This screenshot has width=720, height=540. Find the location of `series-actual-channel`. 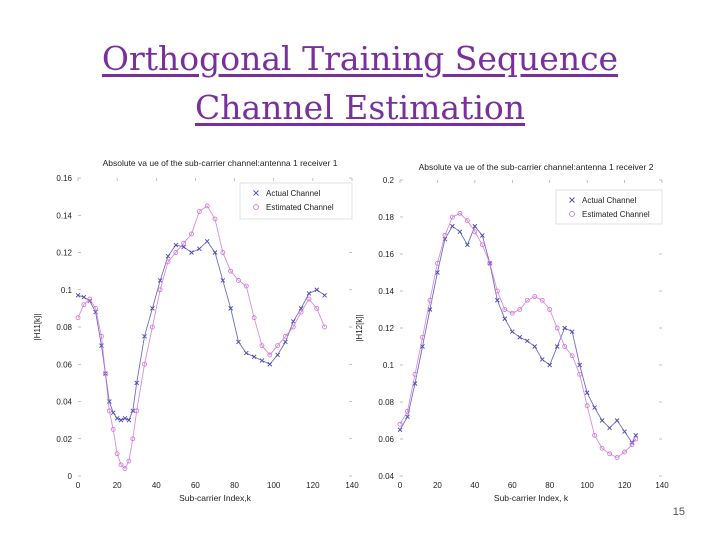

series-actual-channel is located at coordinates (201, 331).